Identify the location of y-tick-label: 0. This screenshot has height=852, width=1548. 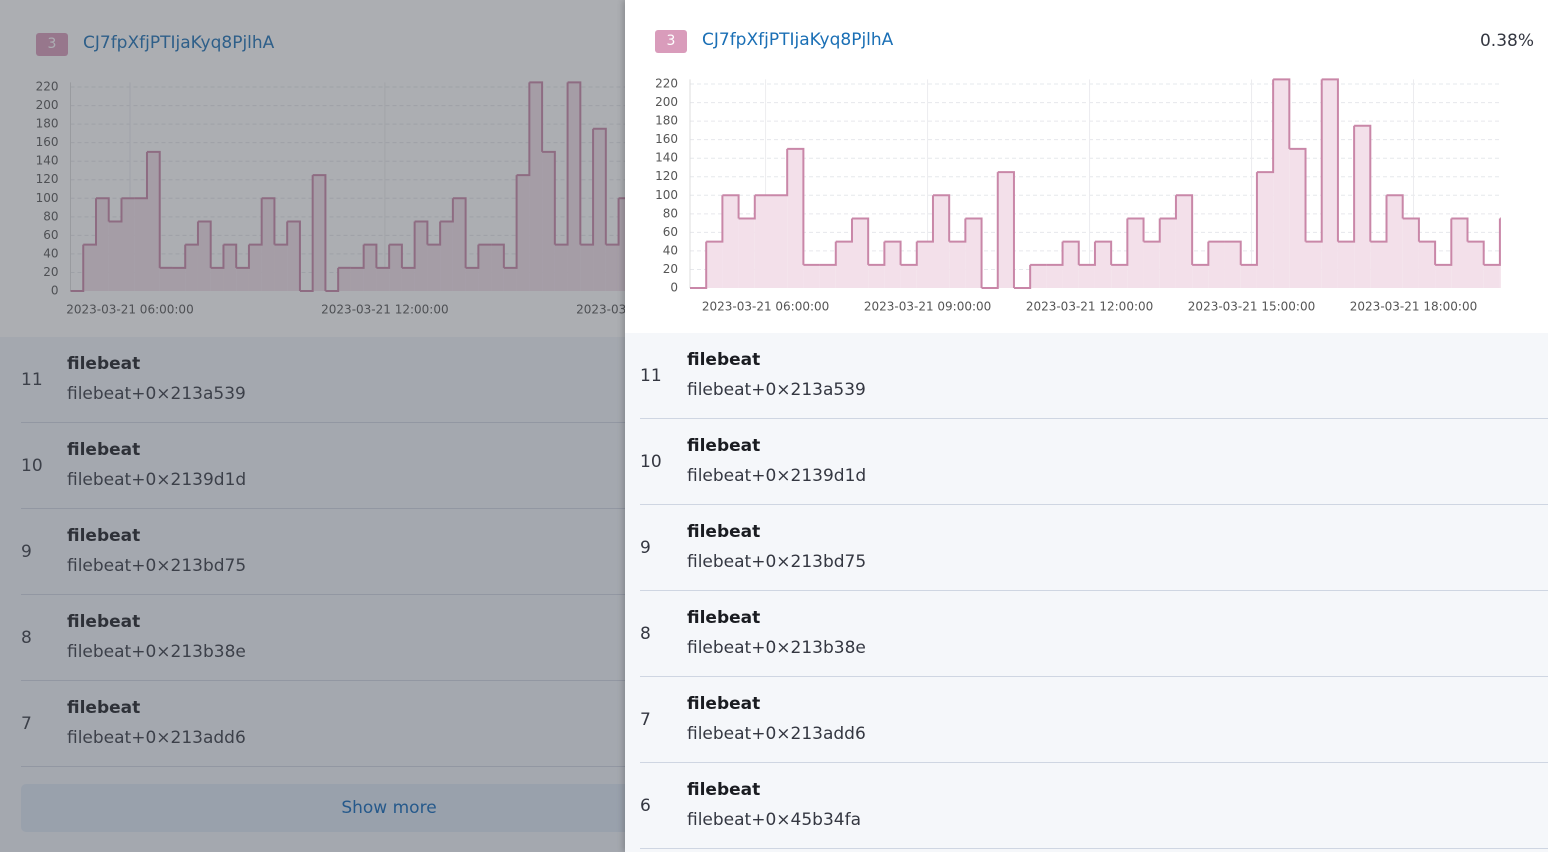
(674, 288).